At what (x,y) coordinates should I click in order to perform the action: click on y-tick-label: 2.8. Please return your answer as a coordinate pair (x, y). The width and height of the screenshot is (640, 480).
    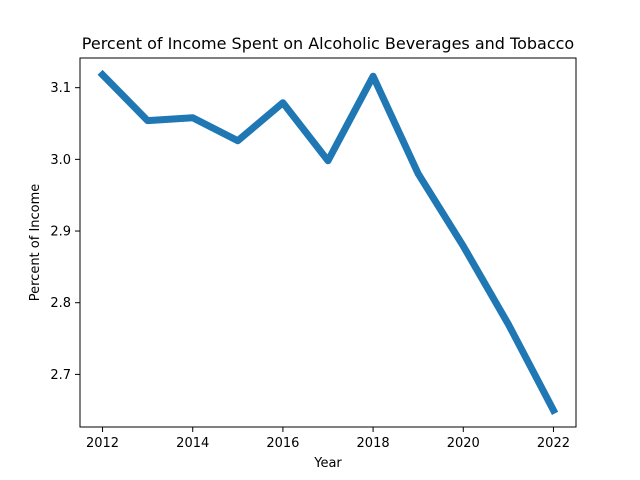
    Looking at the image, I should click on (60, 303).